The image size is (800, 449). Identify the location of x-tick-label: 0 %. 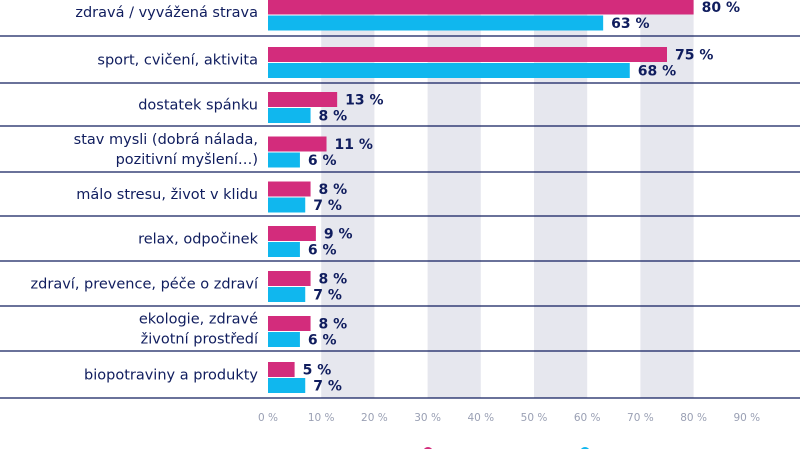
(268, 418).